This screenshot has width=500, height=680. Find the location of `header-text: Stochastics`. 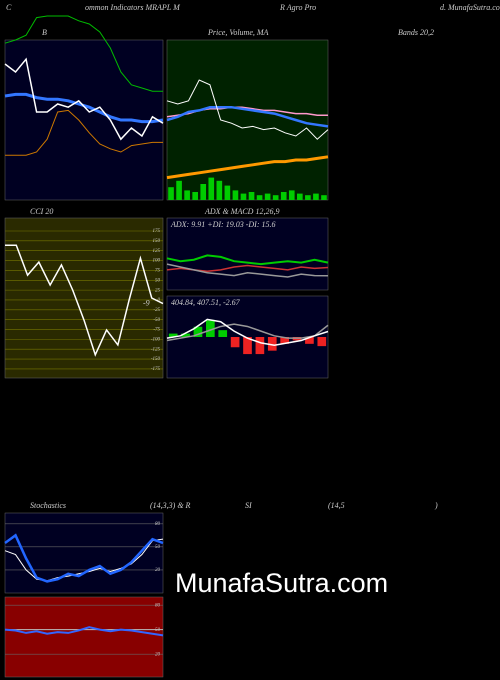

header-text: Stochastics is located at coordinates (48, 505).